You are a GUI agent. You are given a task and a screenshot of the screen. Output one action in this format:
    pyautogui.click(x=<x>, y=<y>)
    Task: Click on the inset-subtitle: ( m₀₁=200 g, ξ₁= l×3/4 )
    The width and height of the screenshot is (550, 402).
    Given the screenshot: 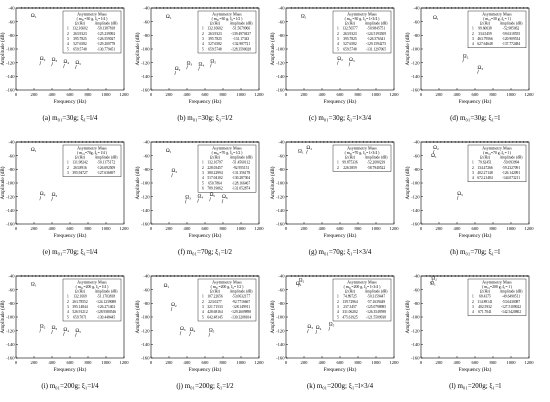 What is the action you would take?
    pyautogui.click(x=363, y=287)
    